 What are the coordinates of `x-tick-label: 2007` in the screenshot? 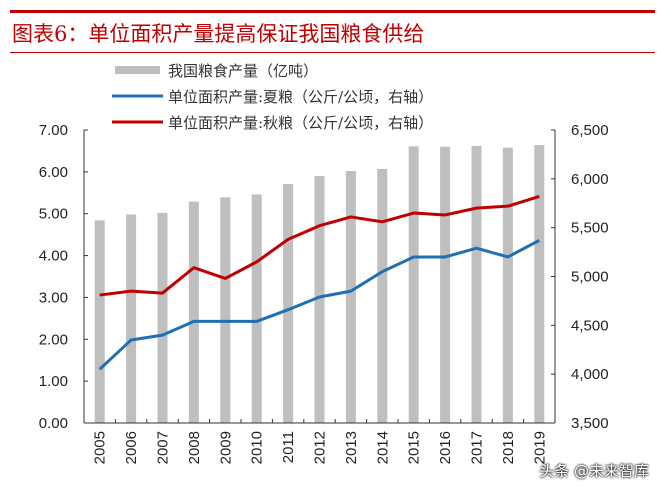 It's located at (163, 447).